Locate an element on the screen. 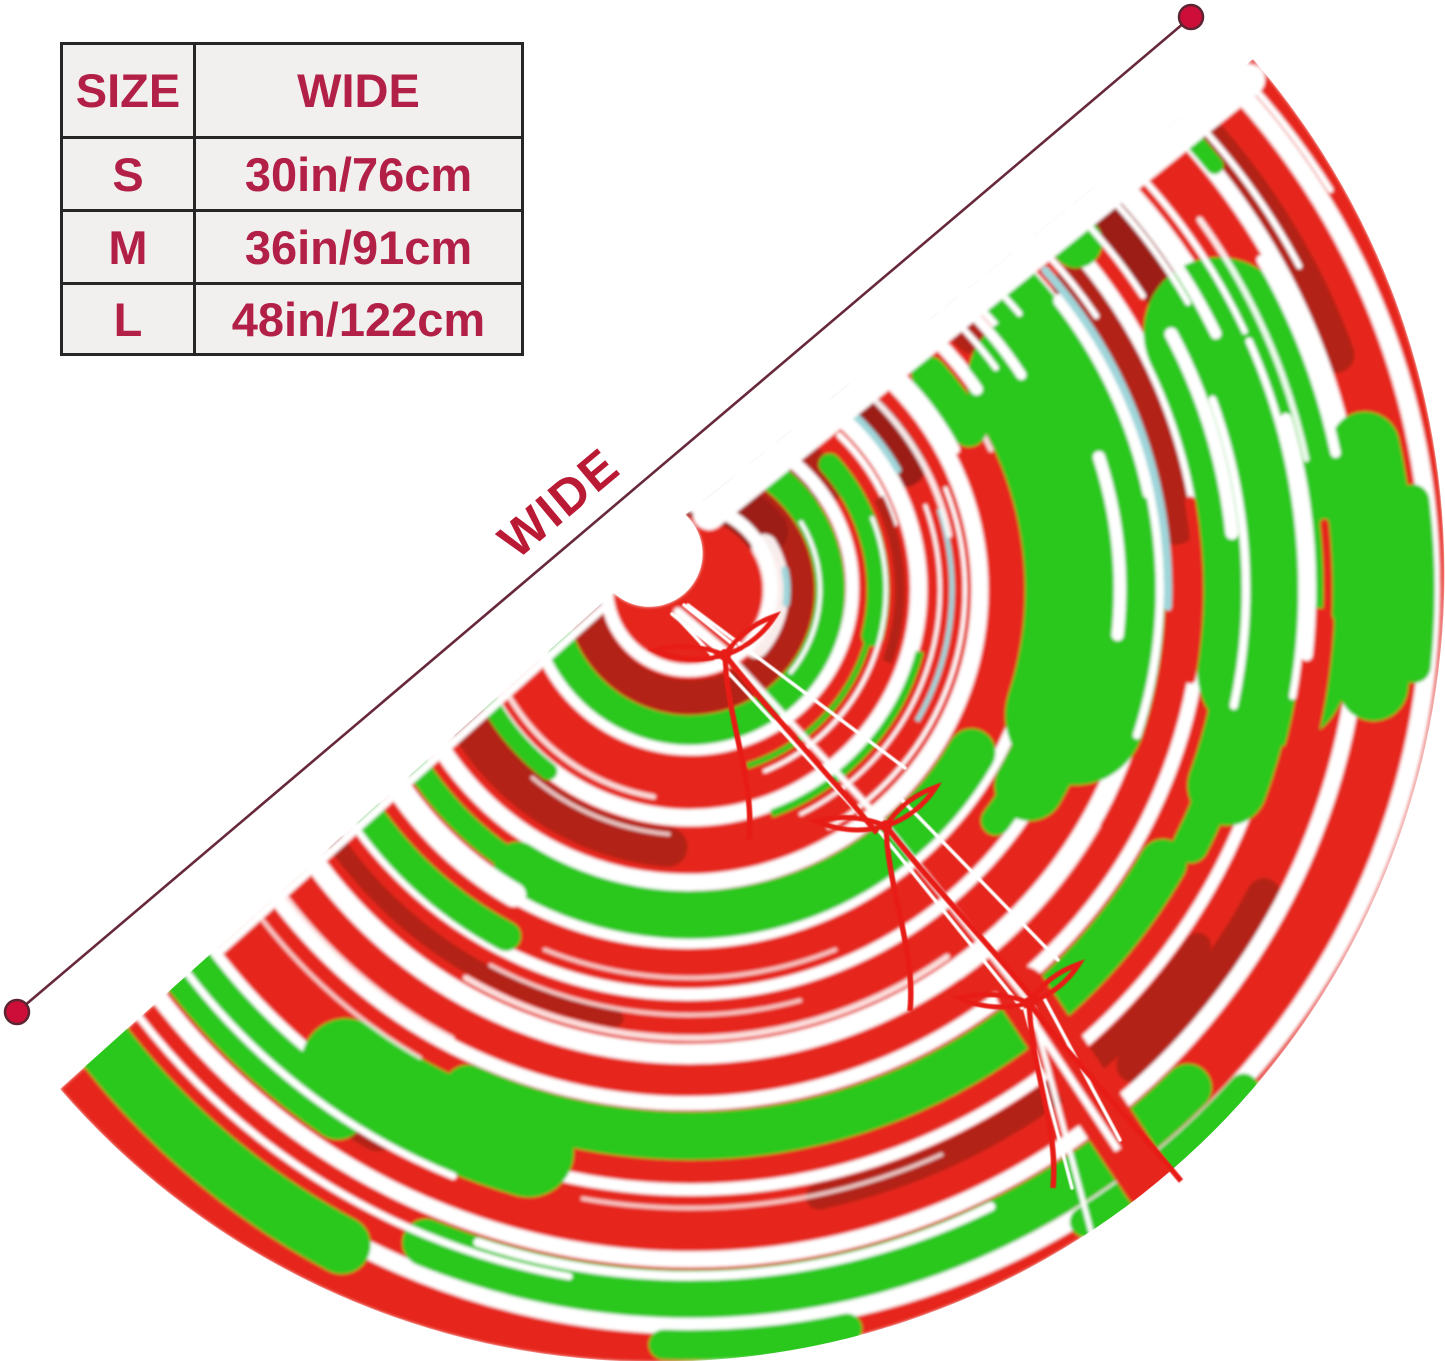 The image size is (1445, 1361). svg-text: WIDE is located at coordinates (559, 503).